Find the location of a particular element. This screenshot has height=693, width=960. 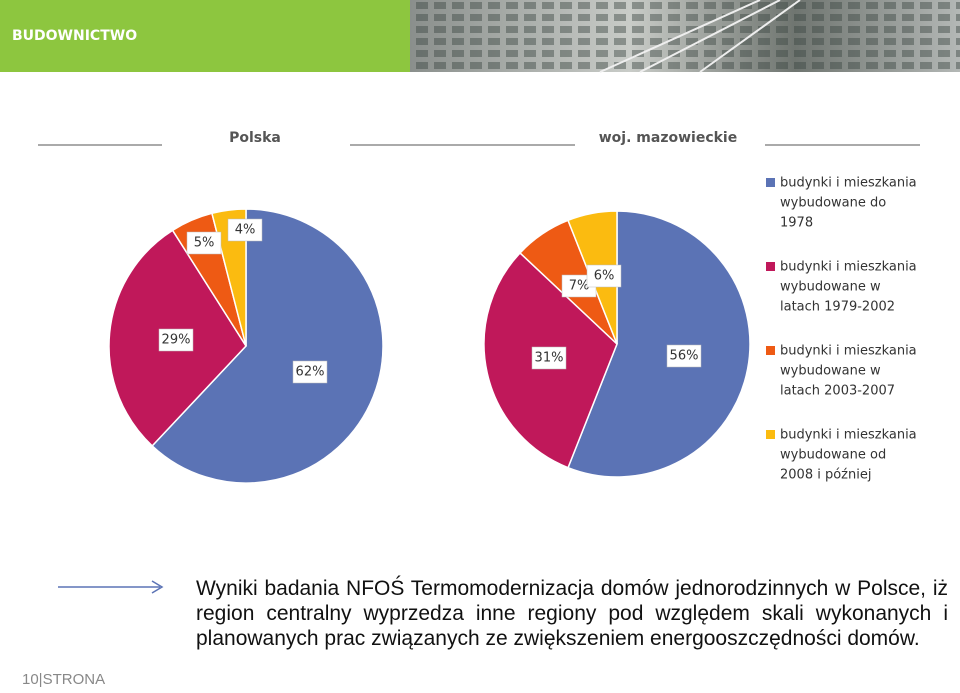

value-label: 7% is located at coordinates (579, 286).